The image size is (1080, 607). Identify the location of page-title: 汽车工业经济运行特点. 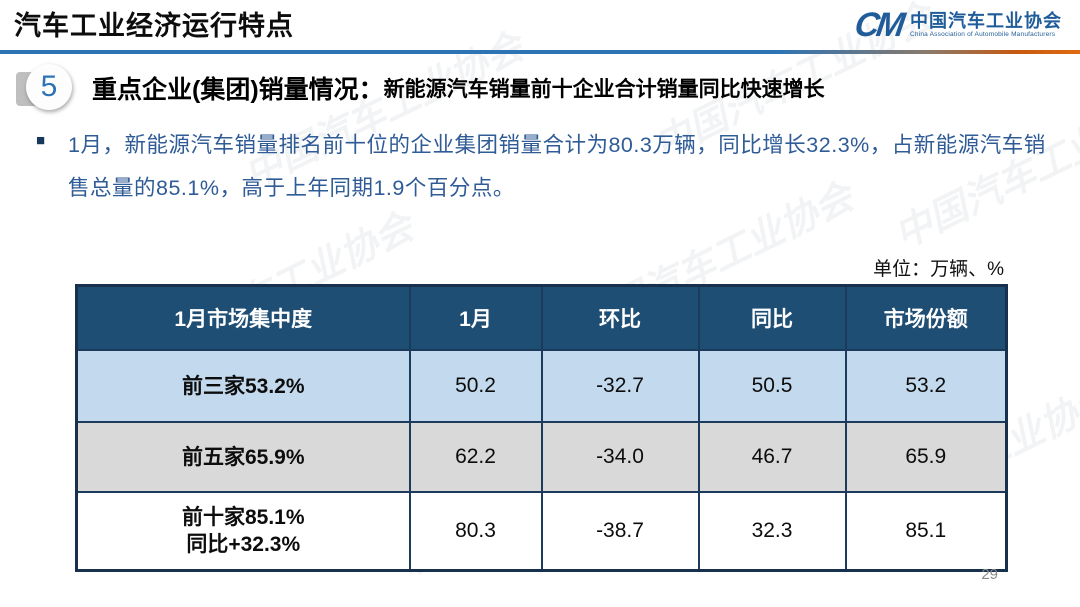
(154, 26).